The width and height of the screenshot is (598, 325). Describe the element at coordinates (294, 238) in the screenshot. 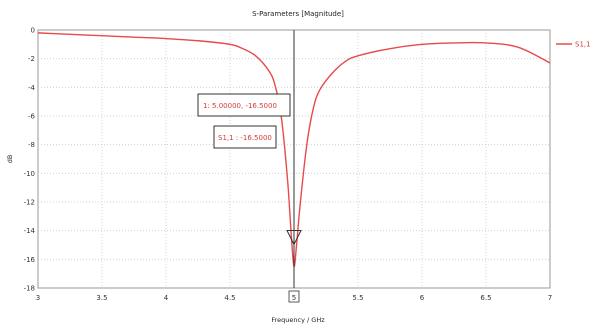

I see `marker-triangle` at that location.